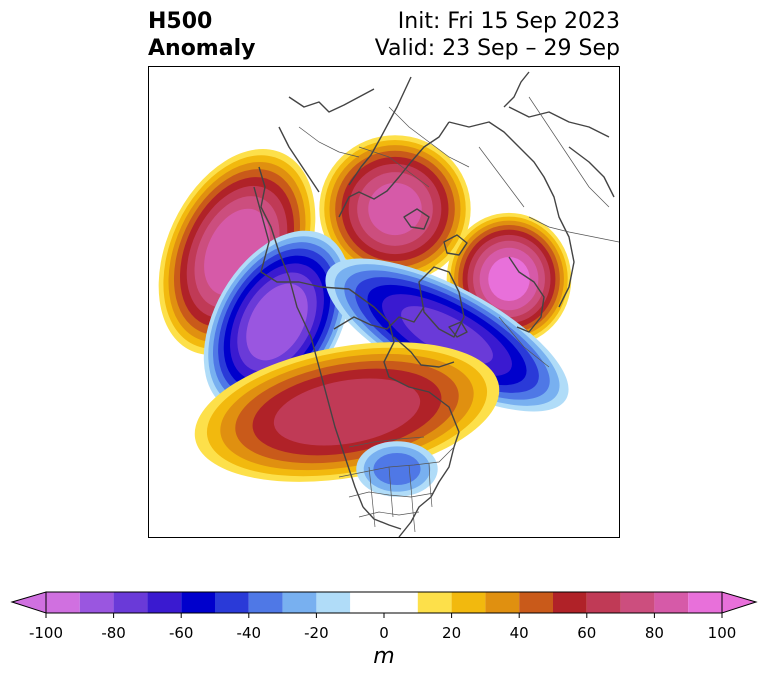 The image size is (768, 684). I want to click on colorbar-extend-high, so click(739, 602).